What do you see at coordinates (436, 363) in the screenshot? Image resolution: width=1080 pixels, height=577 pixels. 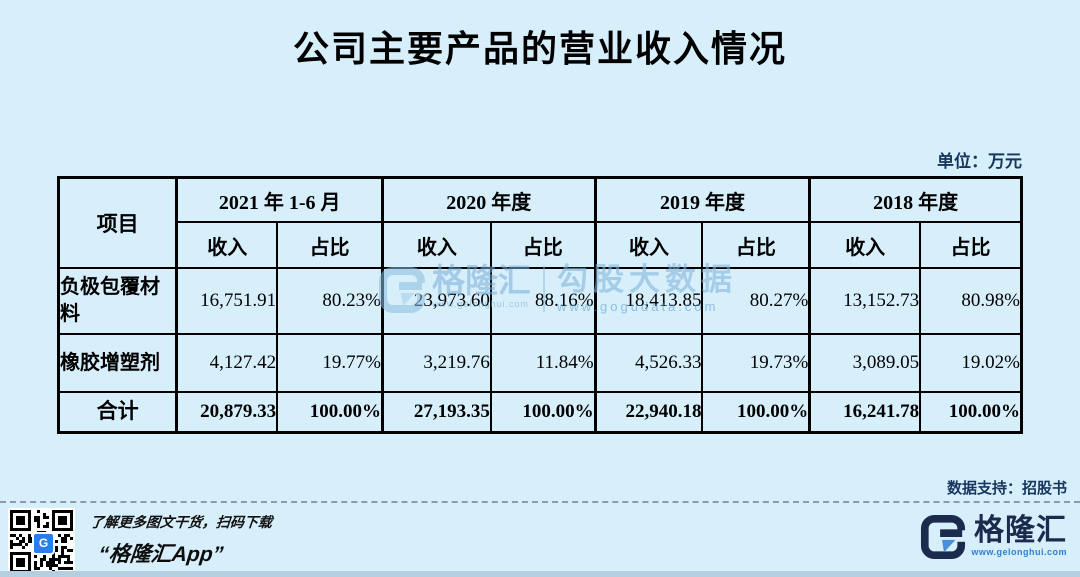 I see `cell-2020-income: 3,219.76` at bounding box center [436, 363].